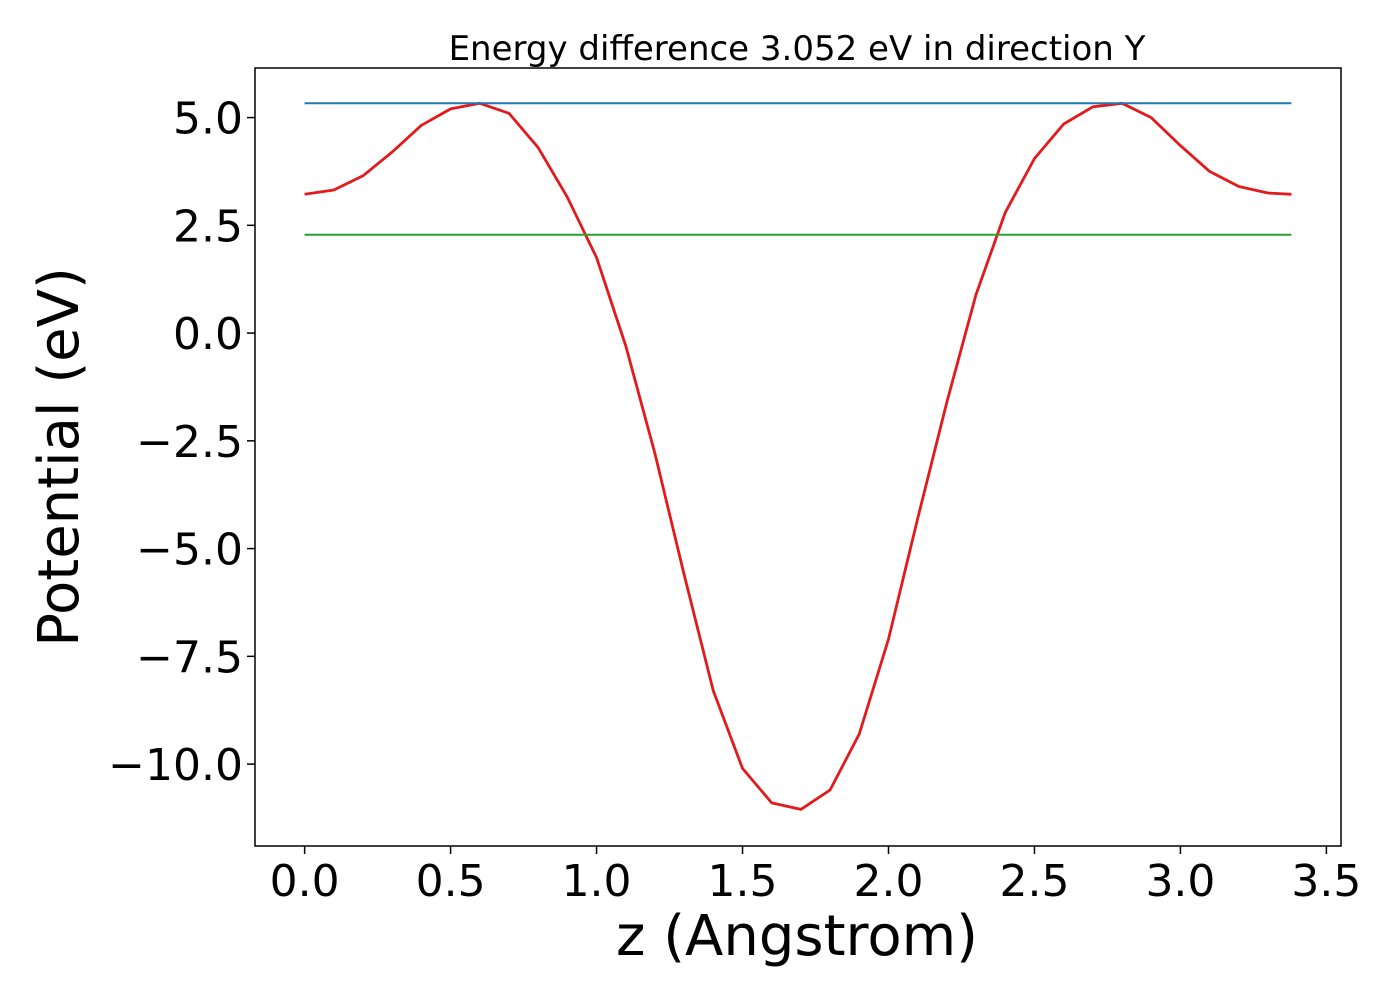 This screenshot has height=1000, width=1400. What do you see at coordinates (59, 457) in the screenshot?
I see `y-axis-title: Potential (eV)` at bounding box center [59, 457].